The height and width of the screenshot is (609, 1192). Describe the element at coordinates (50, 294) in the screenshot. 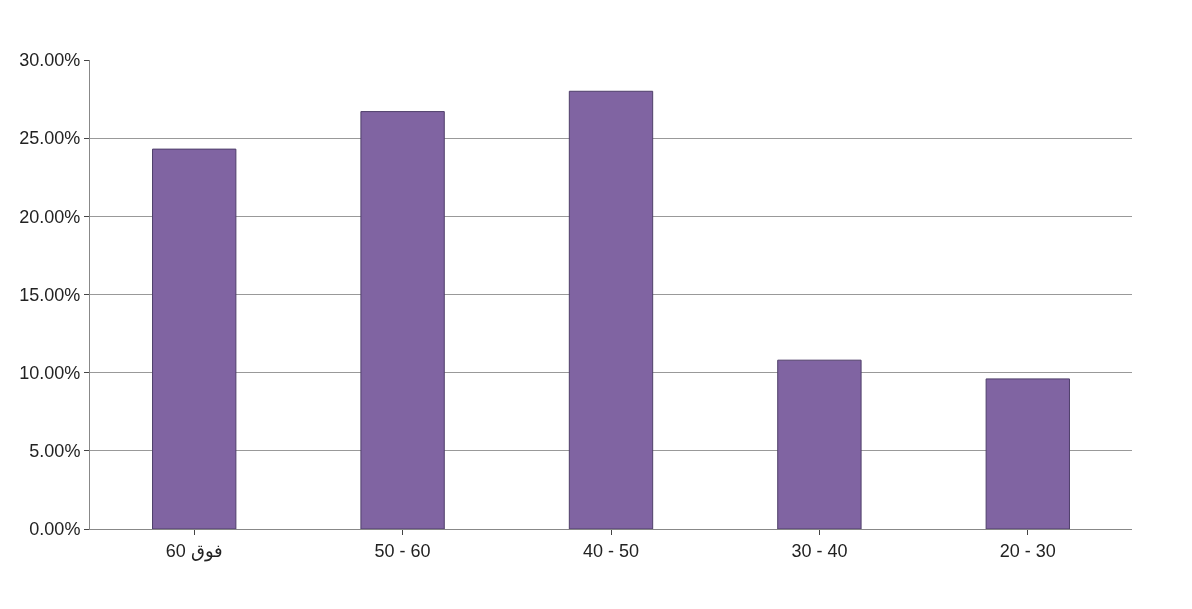

I see `y-tick-label: 15.00%` at that location.